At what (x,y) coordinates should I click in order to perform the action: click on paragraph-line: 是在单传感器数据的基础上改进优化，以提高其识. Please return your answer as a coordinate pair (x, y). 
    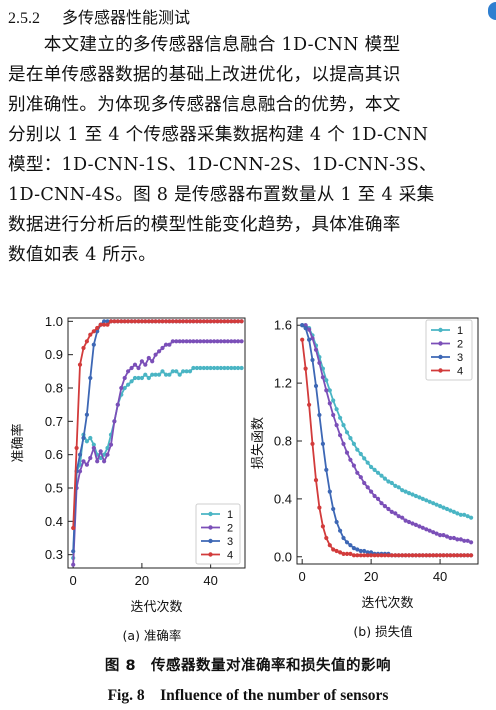
    Looking at the image, I should click on (249, 75).